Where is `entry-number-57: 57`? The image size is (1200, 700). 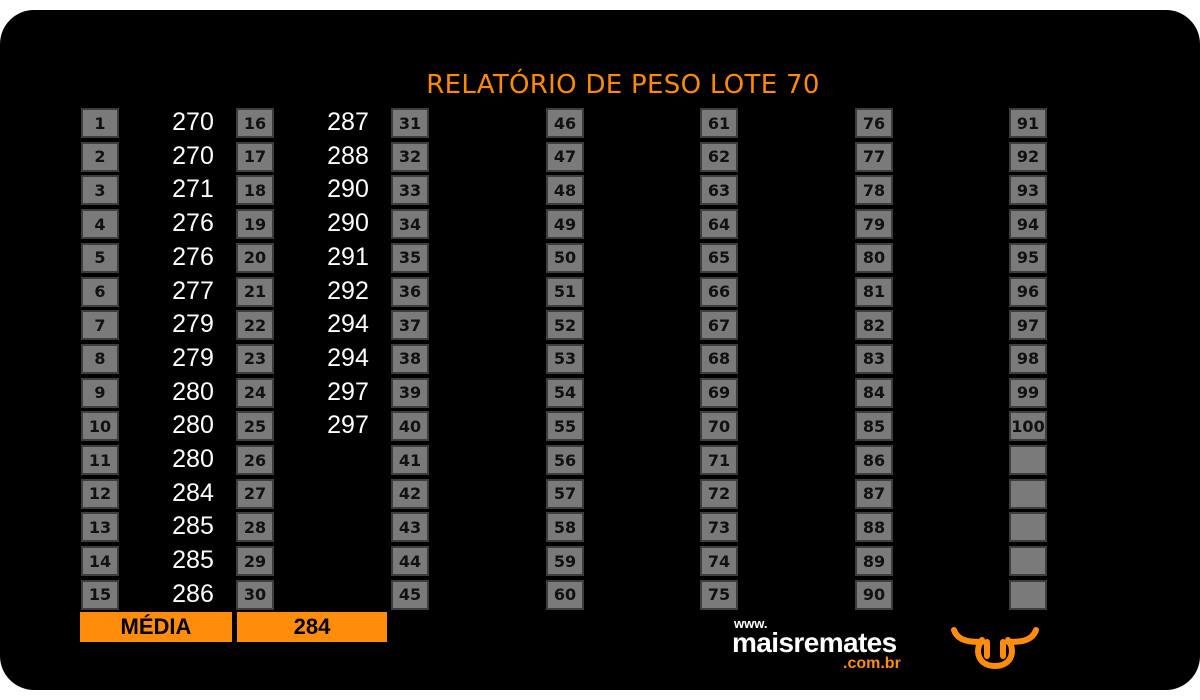
entry-number-57: 57 is located at coordinates (565, 493).